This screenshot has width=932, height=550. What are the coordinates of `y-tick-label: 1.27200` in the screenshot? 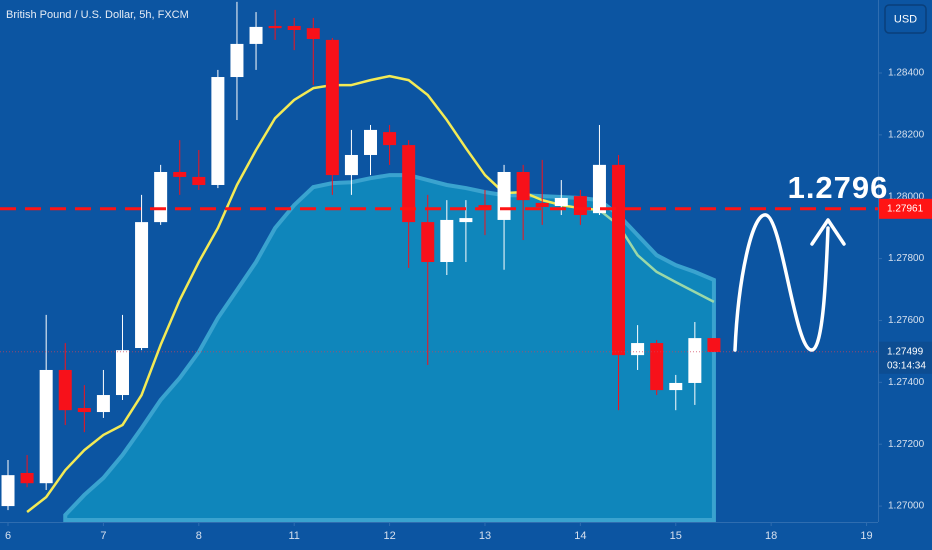 It's located at (906, 444).